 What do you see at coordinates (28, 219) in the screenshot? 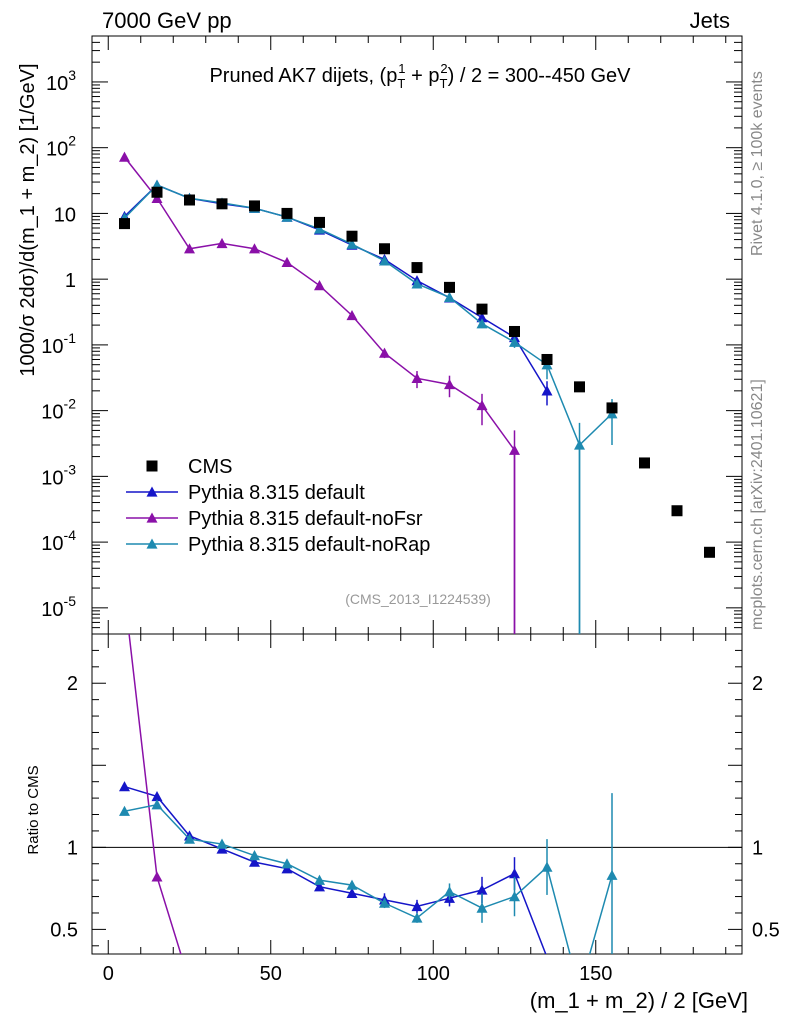
I see `y-axis-label: 1000/σ 2dσ)/d(m_1 + m_2) [1/GeV]` at bounding box center [28, 219].